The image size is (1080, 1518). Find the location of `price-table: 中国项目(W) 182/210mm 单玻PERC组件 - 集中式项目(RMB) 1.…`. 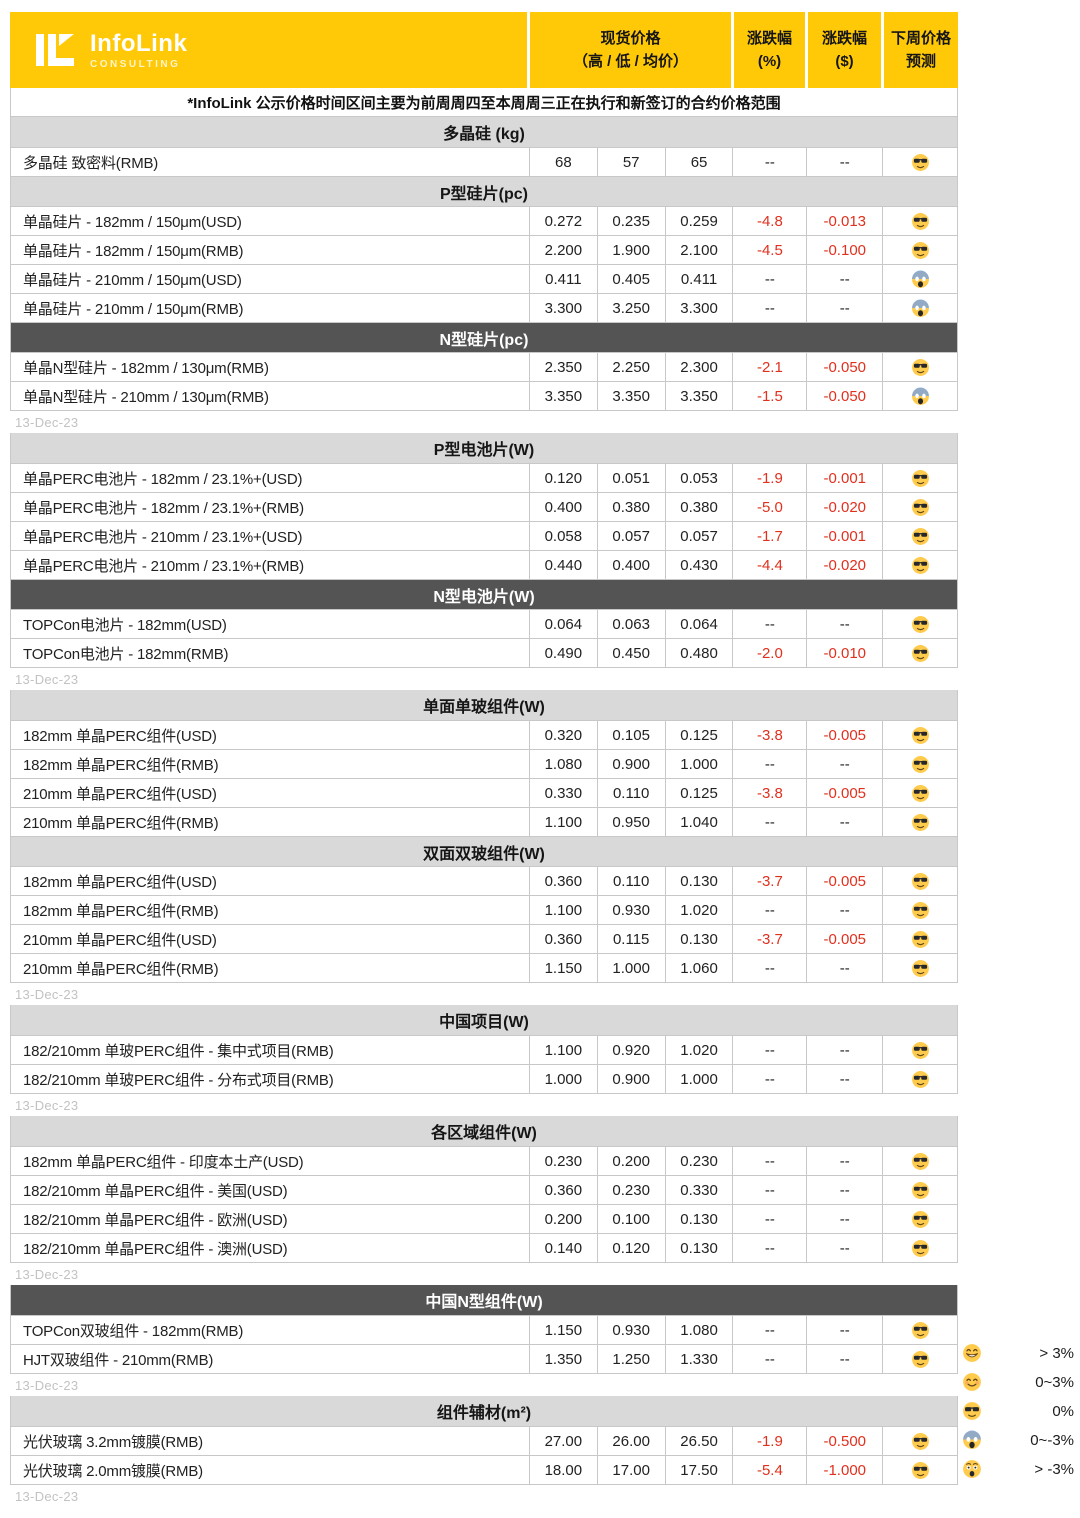

price-table: 中国项目(W) 182/210mm 单玻PERC组件 - 集中式项目(RMB) 1.… is located at coordinates (484, 1049).